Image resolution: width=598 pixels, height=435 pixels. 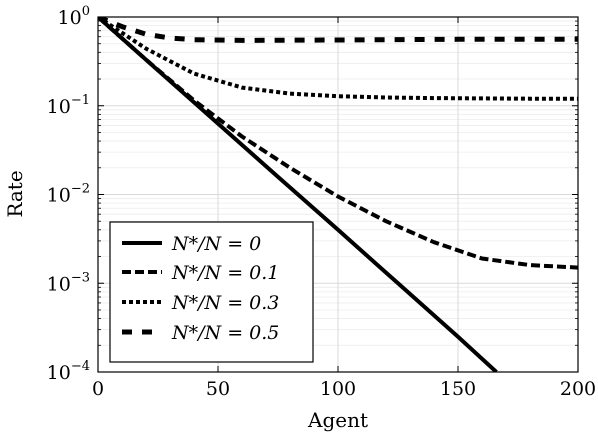 I want to click on y-tick-exponent: −3, so click(x=80, y=277).